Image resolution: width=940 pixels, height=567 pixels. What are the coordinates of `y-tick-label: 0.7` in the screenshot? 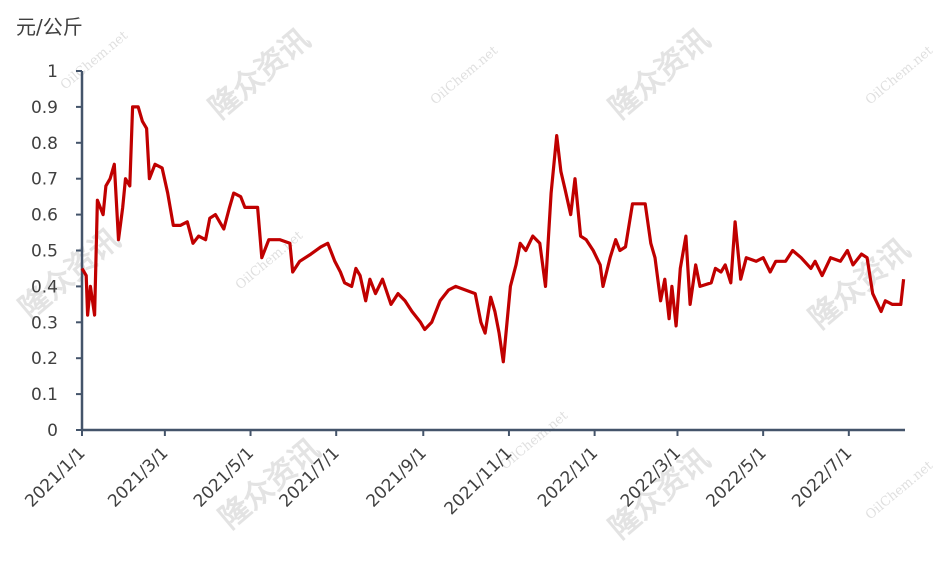 It's located at (44, 180).